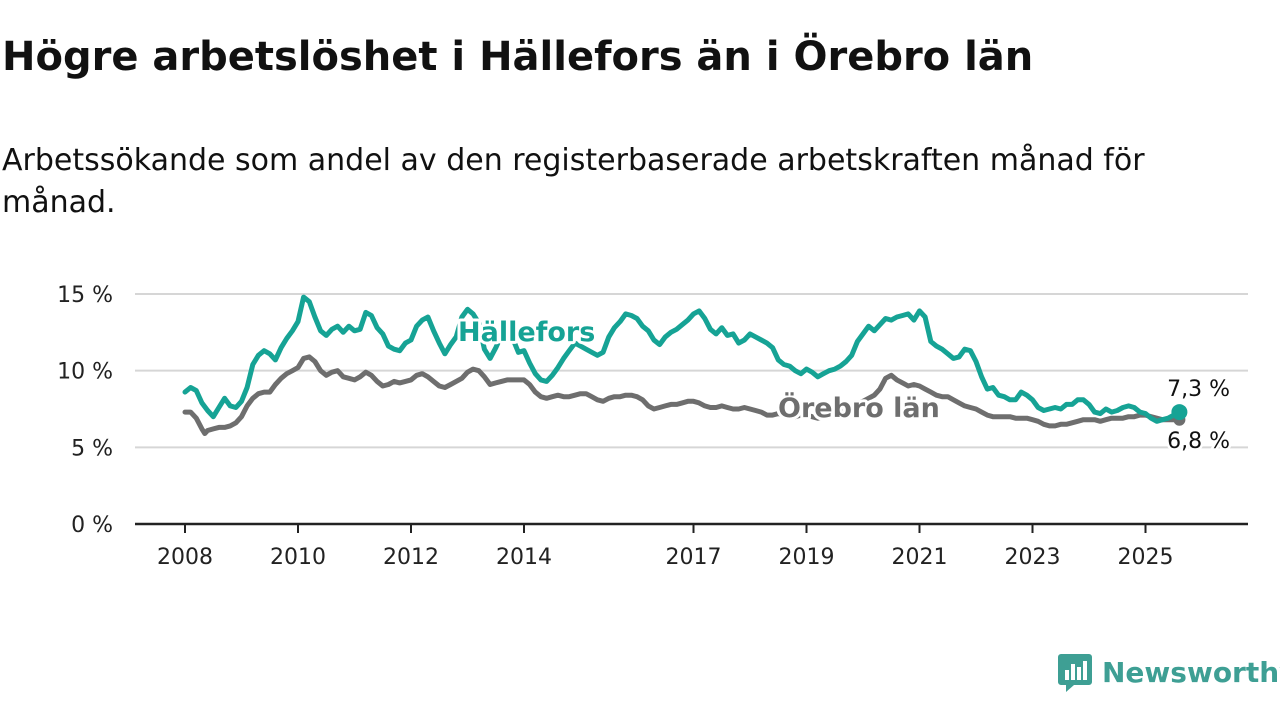  Describe the element at coordinates (1198, 389) in the screenshot. I see `end-label-hallefors: 7,3 %` at that location.